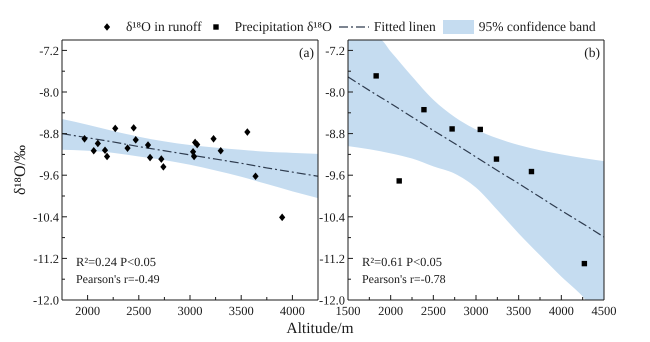  What do you see at coordinates (404, 279) in the screenshot?
I see `annotation: Pearson's r=-0.78` at bounding box center [404, 279].